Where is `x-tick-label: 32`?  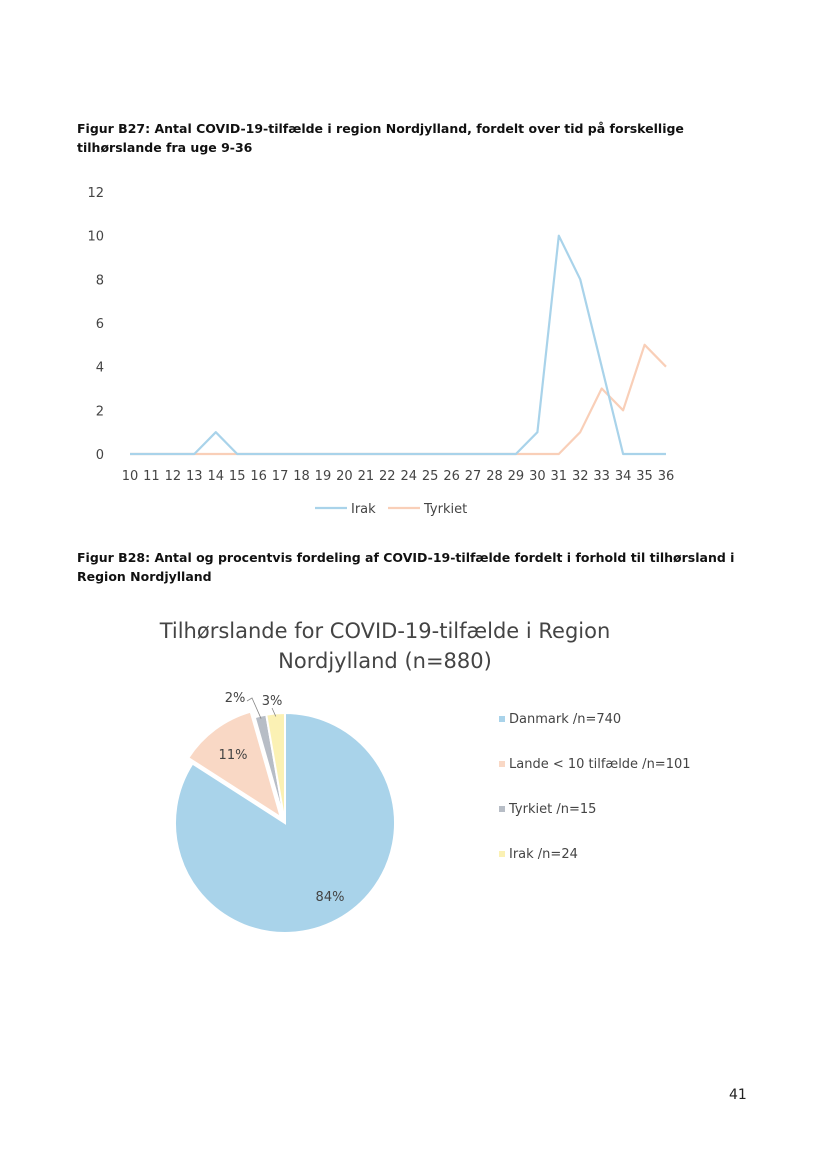 x-tick-label: 32 is located at coordinates (580, 476).